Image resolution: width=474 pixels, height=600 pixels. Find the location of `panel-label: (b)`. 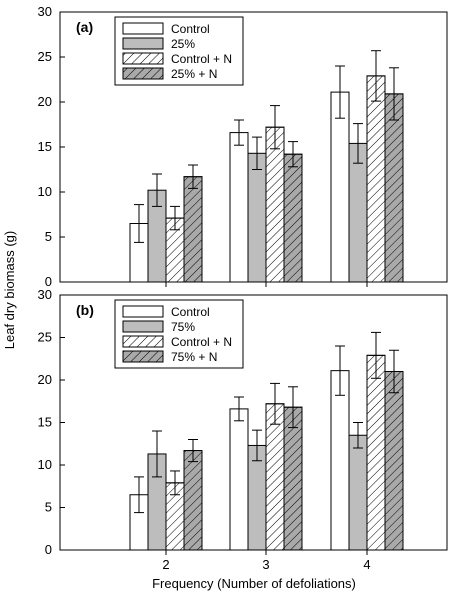

panel-label: (b) is located at coordinates (85, 310).